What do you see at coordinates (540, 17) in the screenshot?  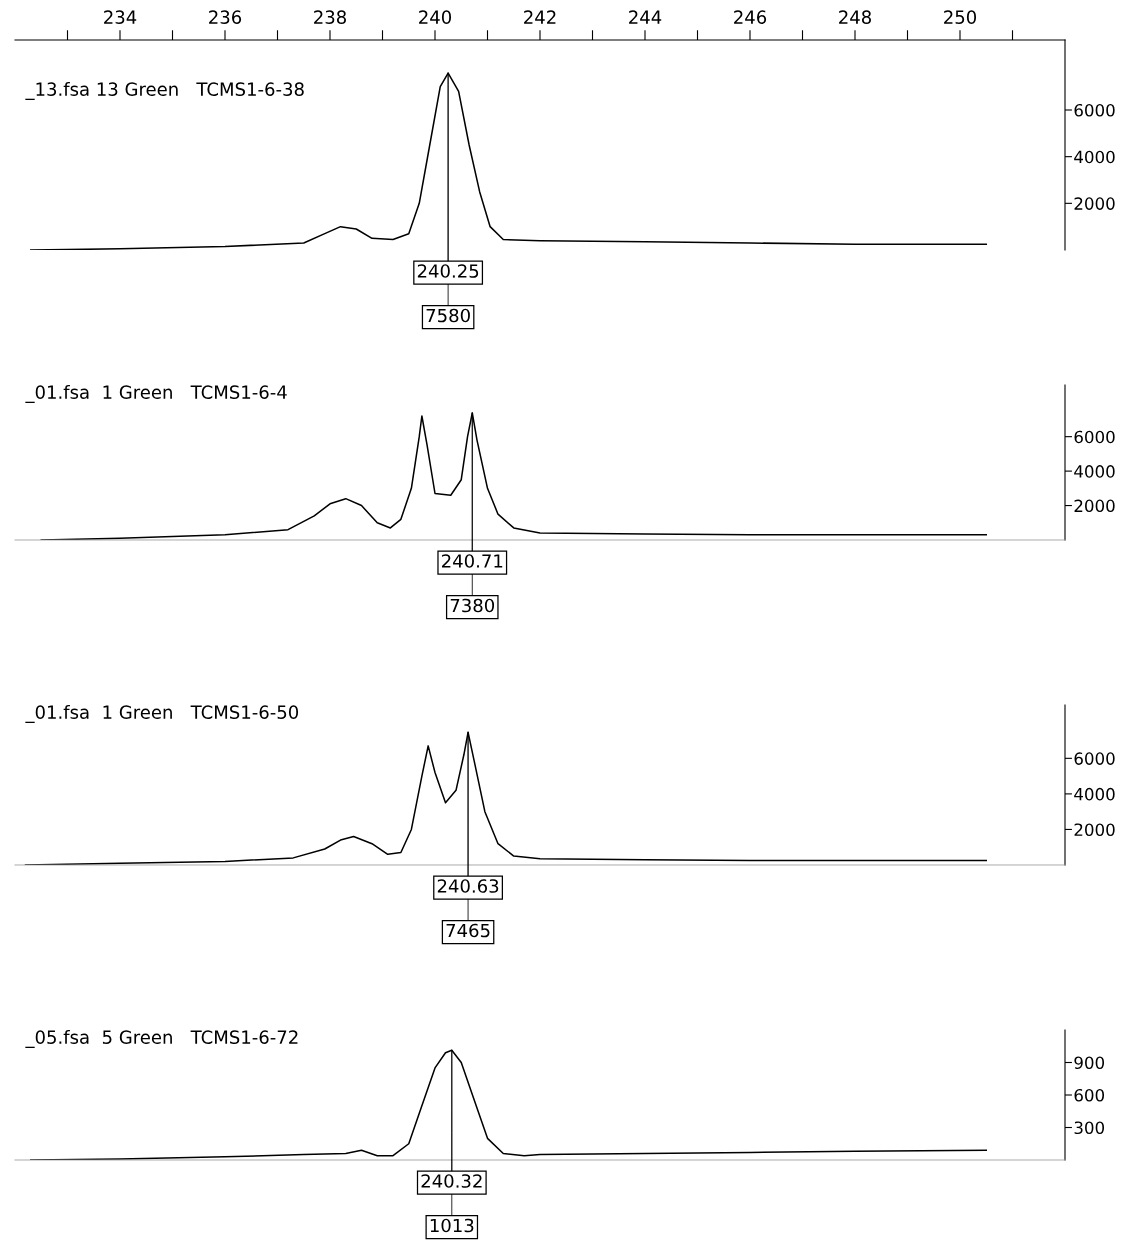 I see `x-tick-label: 242` at bounding box center [540, 17].